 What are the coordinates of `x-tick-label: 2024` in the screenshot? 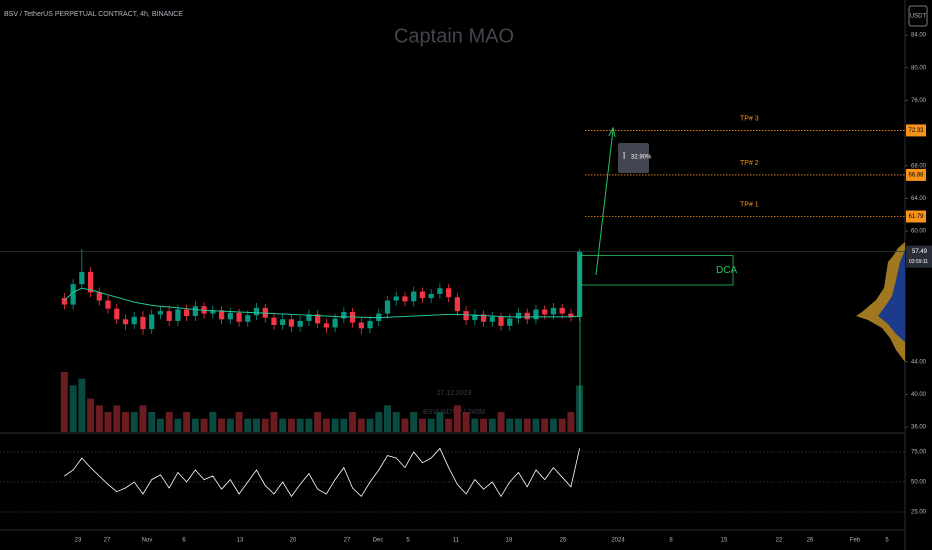 It's located at (618, 541).